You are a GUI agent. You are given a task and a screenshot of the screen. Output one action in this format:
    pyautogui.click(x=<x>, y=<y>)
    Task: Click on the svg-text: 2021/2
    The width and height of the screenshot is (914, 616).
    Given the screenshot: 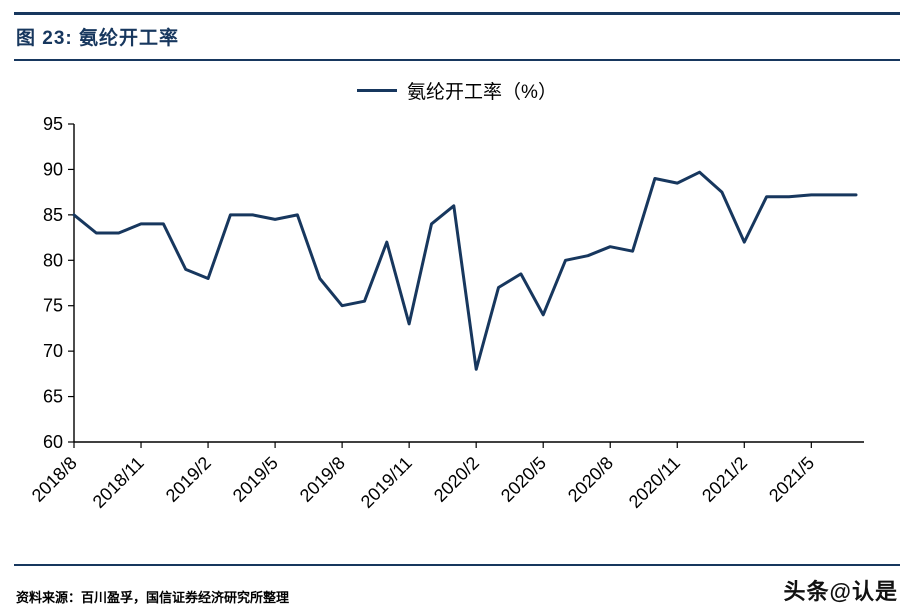 What is the action you would take?
    pyautogui.click(x=724, y=479)
    